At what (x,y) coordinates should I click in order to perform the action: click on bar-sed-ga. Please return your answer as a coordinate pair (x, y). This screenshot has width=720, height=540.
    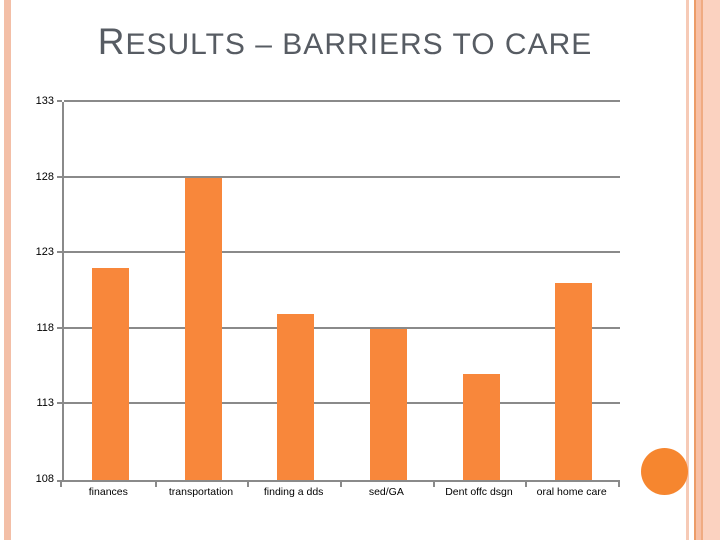
    Looking at the image, I should click on (388, 404).